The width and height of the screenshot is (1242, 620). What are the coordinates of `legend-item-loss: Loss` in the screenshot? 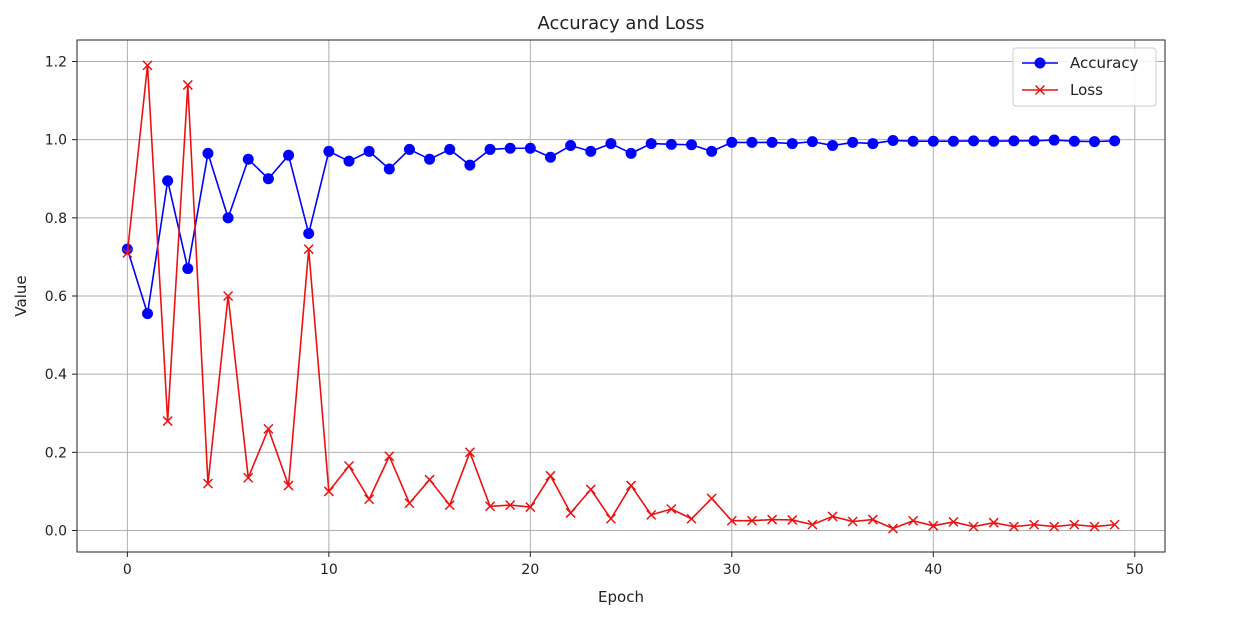 It's located at (1062, 90).